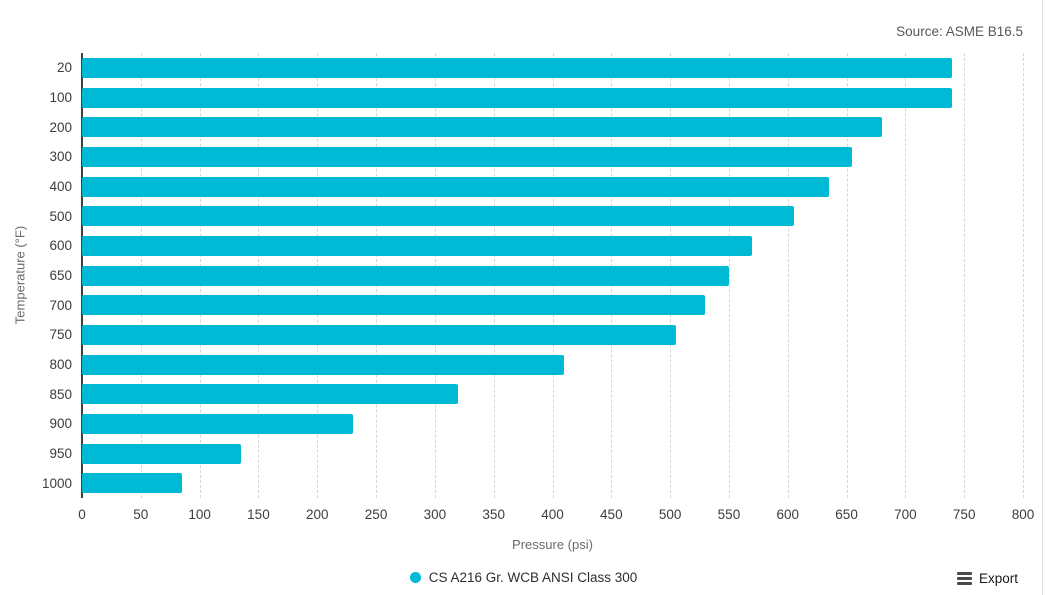 The image size is (1047, 595). Describe the element at coordinates (60, 127) in the screenshot. I see `y-axis-category-label: 200` at that location.